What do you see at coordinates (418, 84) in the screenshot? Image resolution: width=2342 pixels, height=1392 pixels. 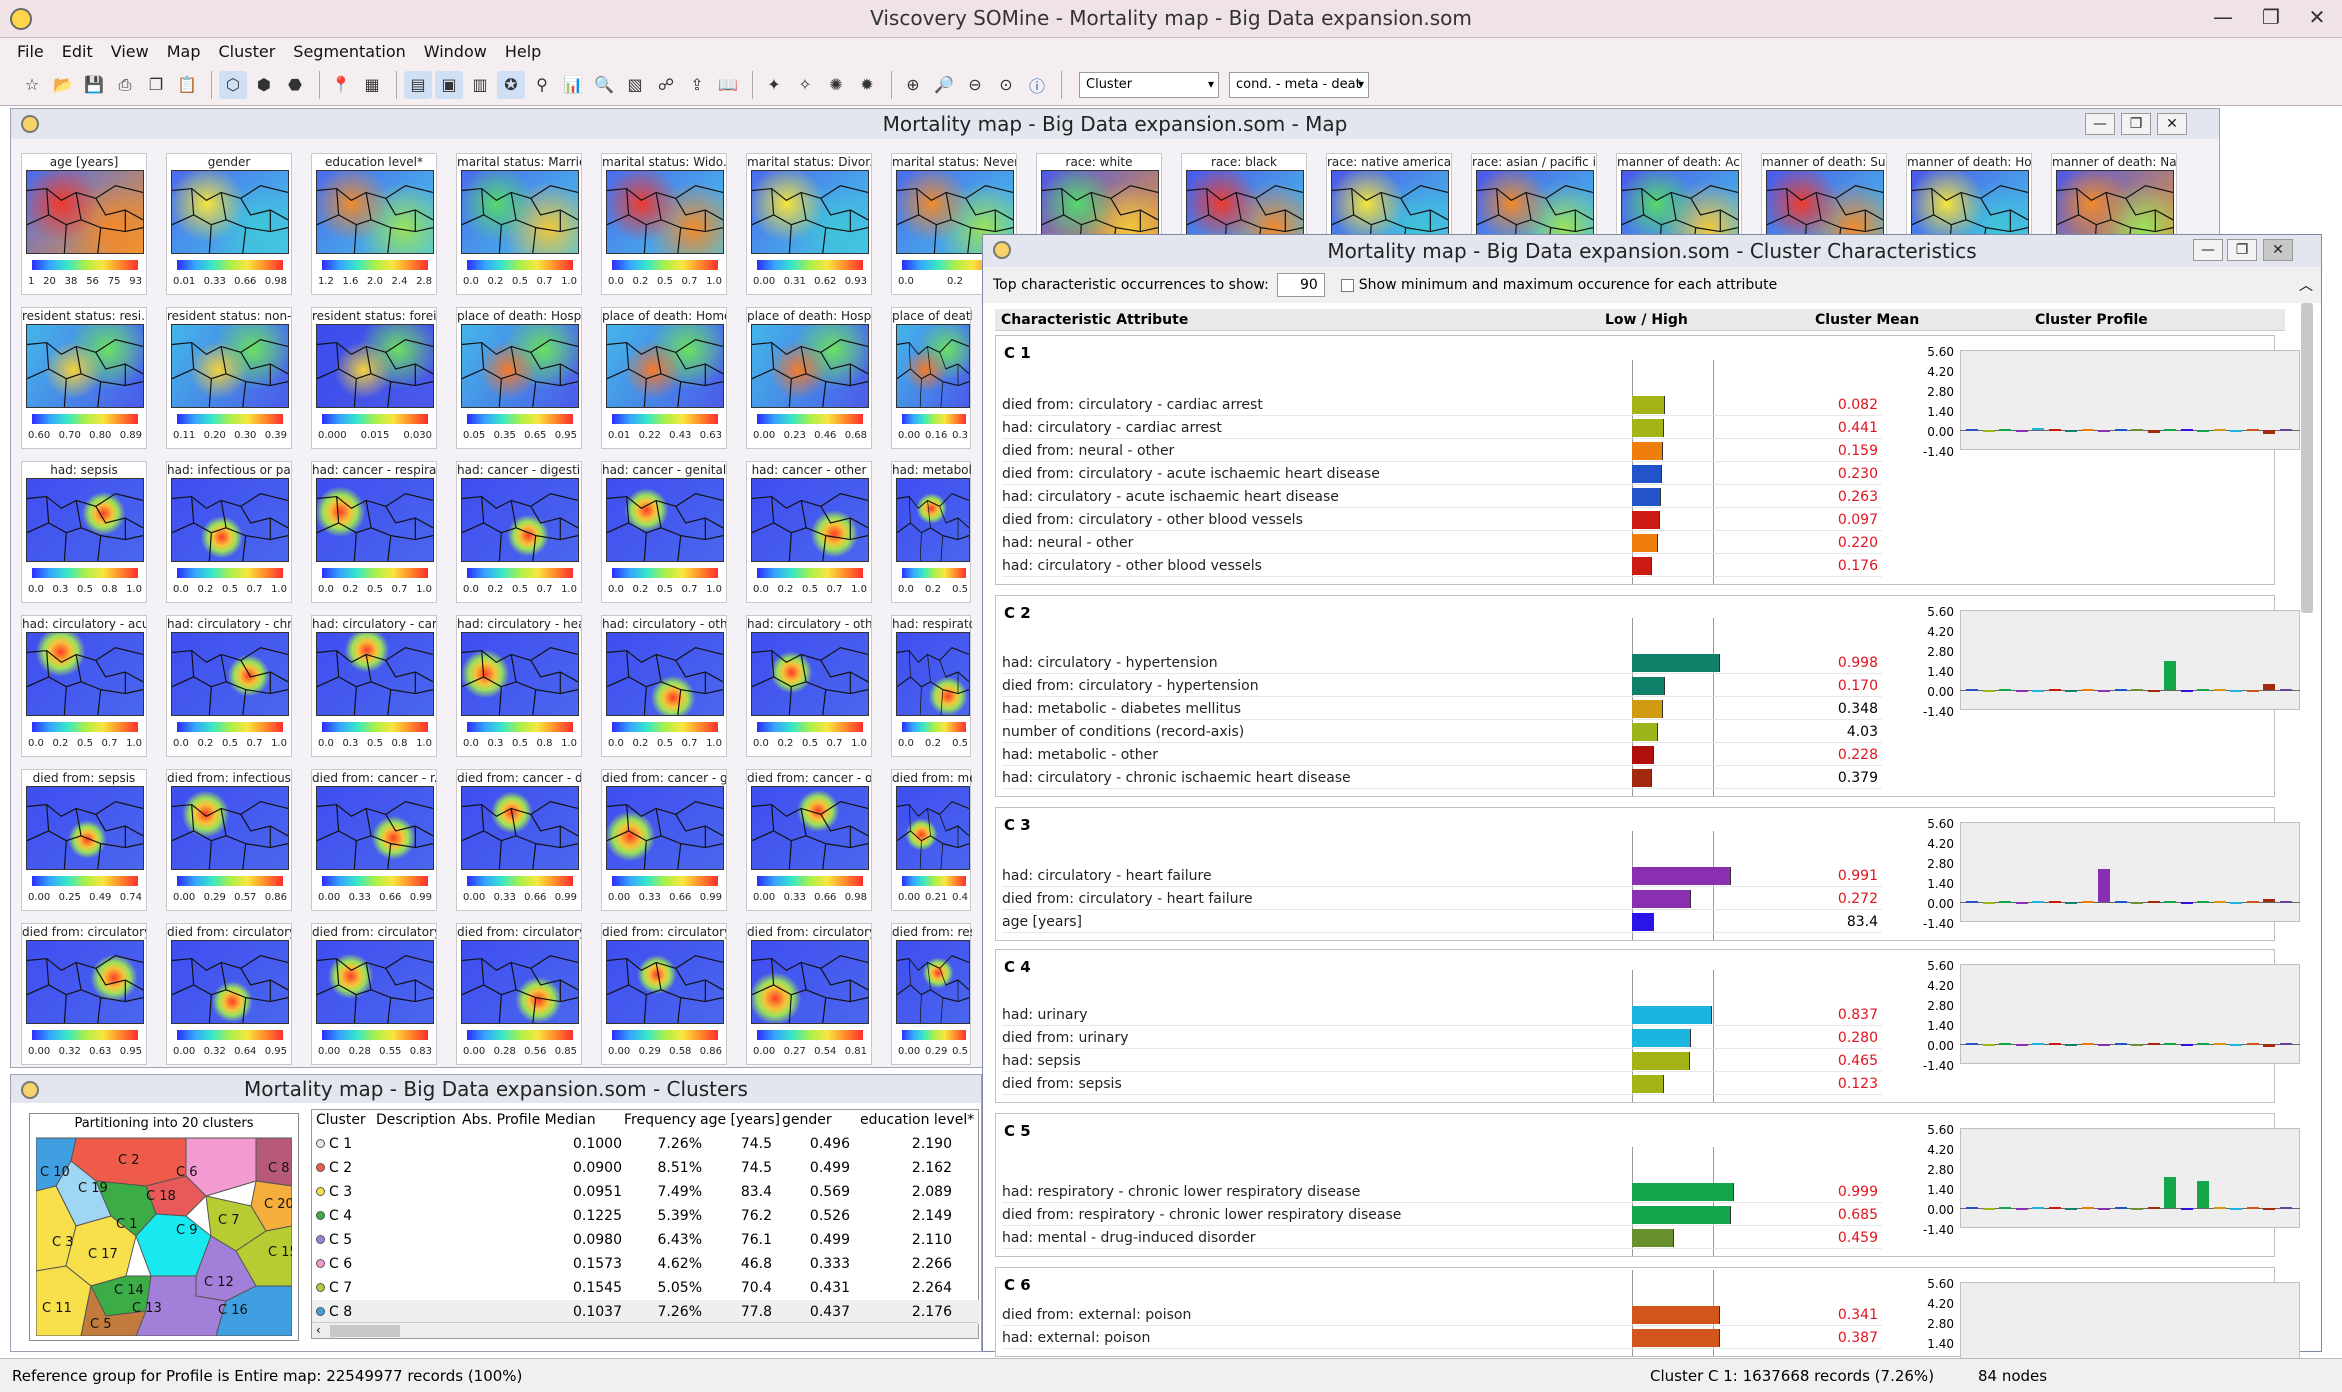 I see `tile-icon: ▤` at bounding box center [418, 84].